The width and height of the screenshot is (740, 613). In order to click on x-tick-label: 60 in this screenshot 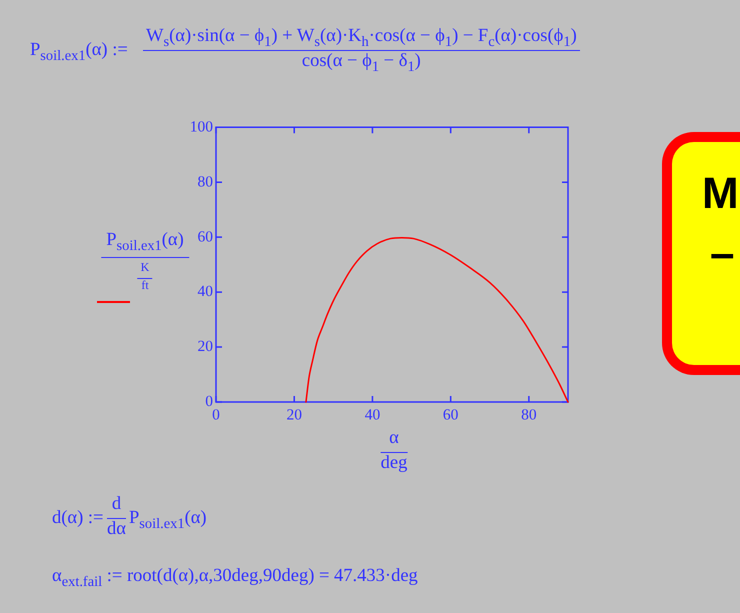, I will do `click(450, 415)`.